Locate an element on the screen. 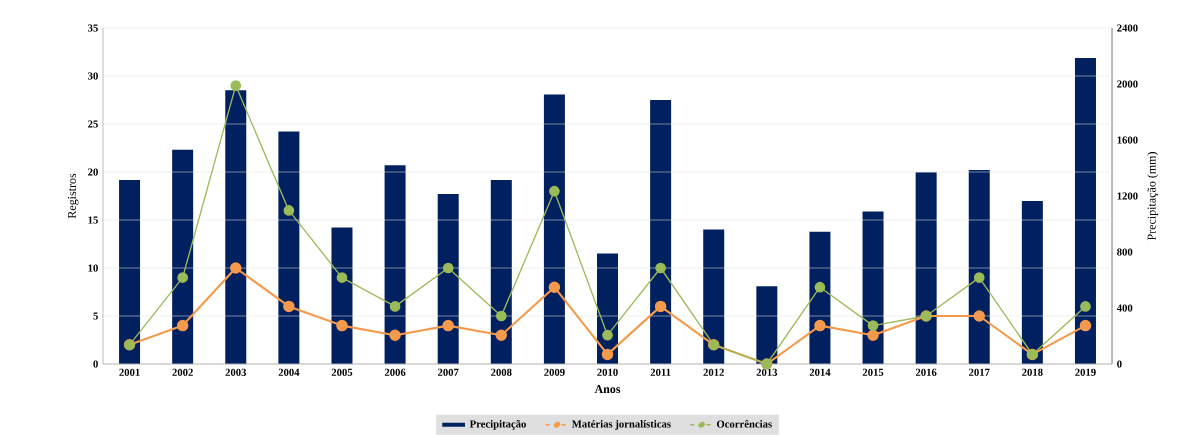 The width and height of the screenshot is (1198, 435). x-tick-label: 2004 is located at coordinates (289, 372).